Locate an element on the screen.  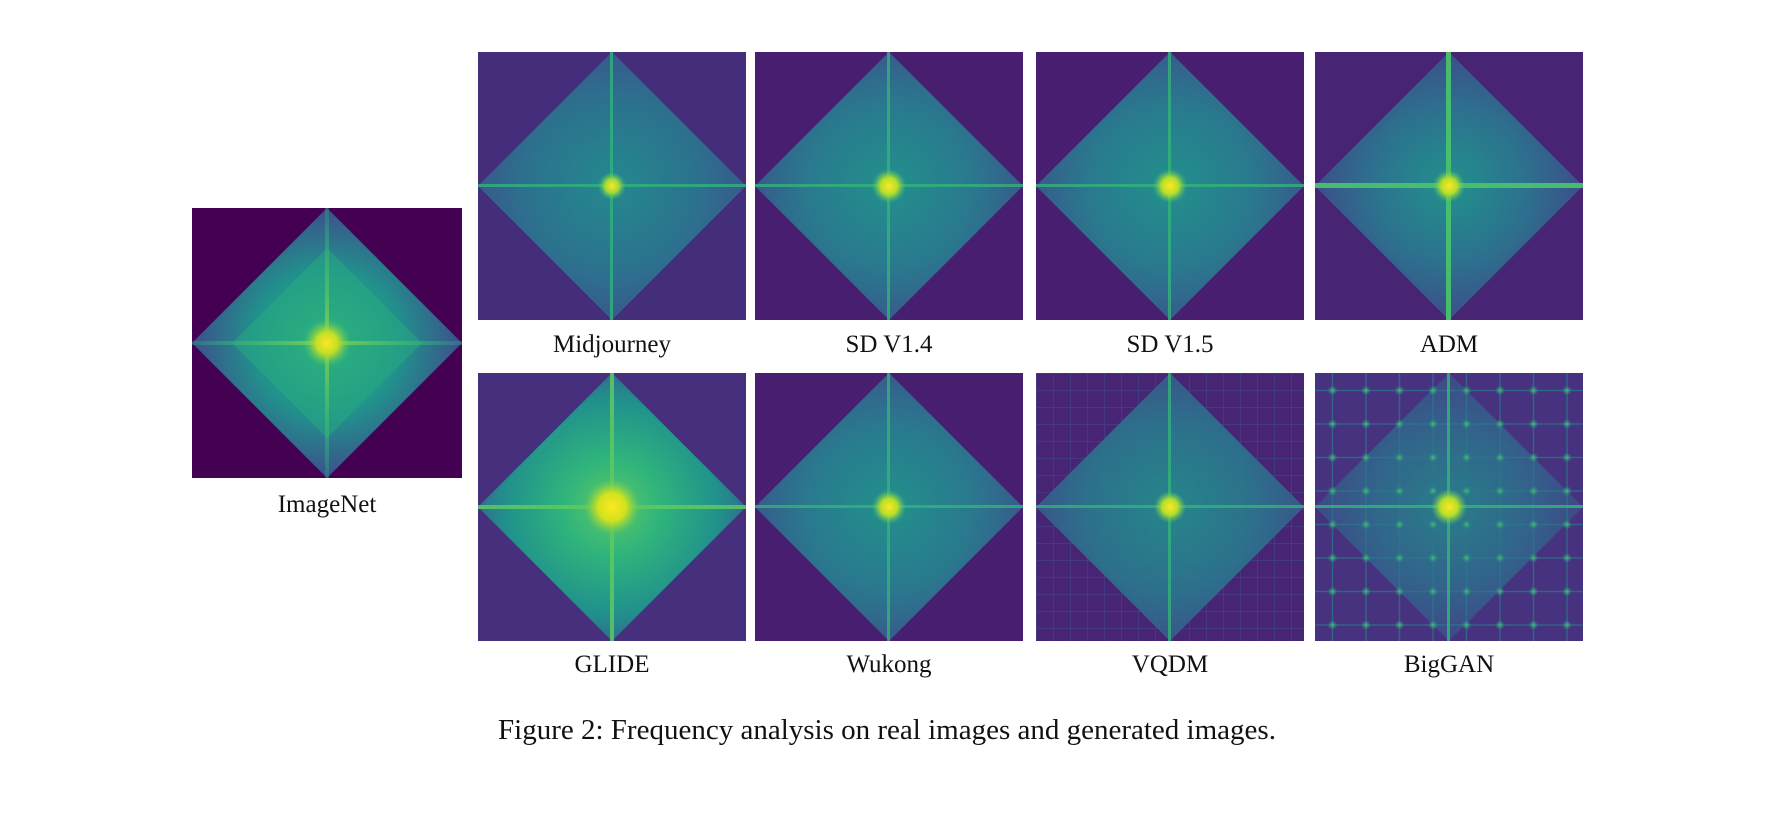
spectrum-image-sd15 is located at coordinates (1170, 186).